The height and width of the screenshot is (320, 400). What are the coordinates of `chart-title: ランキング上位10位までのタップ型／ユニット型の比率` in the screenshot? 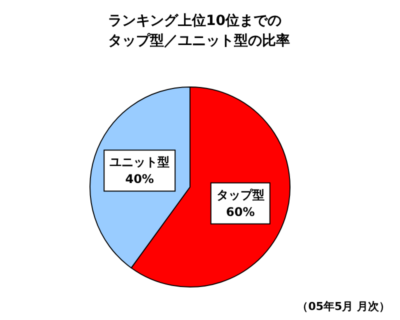 It's located at (199, 31).